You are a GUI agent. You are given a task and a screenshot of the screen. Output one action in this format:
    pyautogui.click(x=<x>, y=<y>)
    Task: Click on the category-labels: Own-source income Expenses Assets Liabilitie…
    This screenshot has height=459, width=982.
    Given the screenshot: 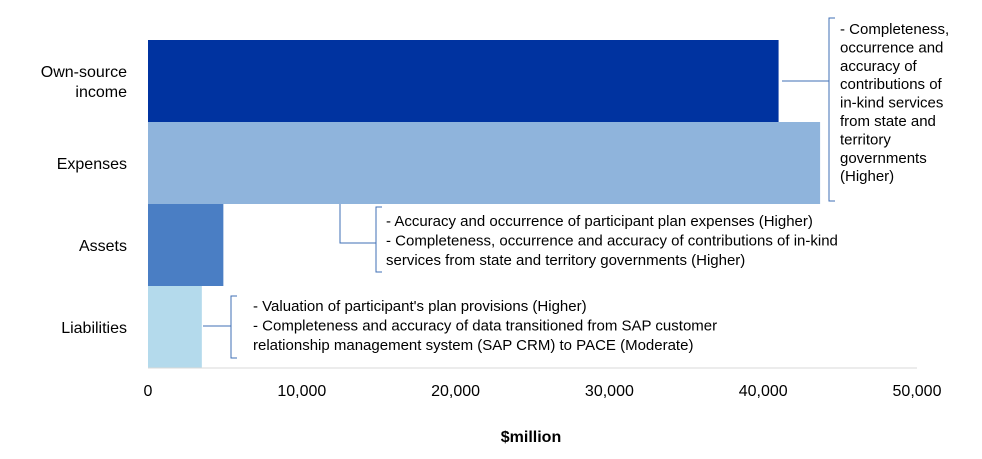 What is the action you would take?
    pyautogui.click(x=84, y=200)
    